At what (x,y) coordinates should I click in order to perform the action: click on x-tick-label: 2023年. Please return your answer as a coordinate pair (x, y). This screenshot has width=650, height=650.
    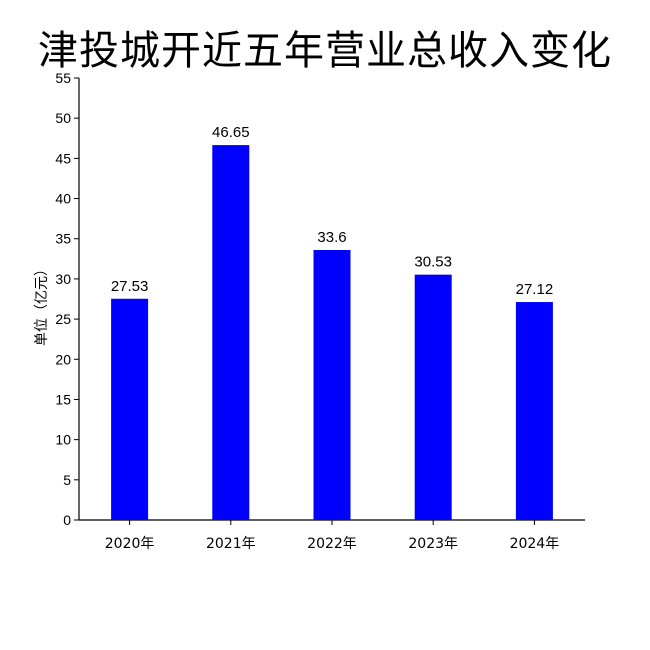
    Looking at the image, I should click on (433, 544).